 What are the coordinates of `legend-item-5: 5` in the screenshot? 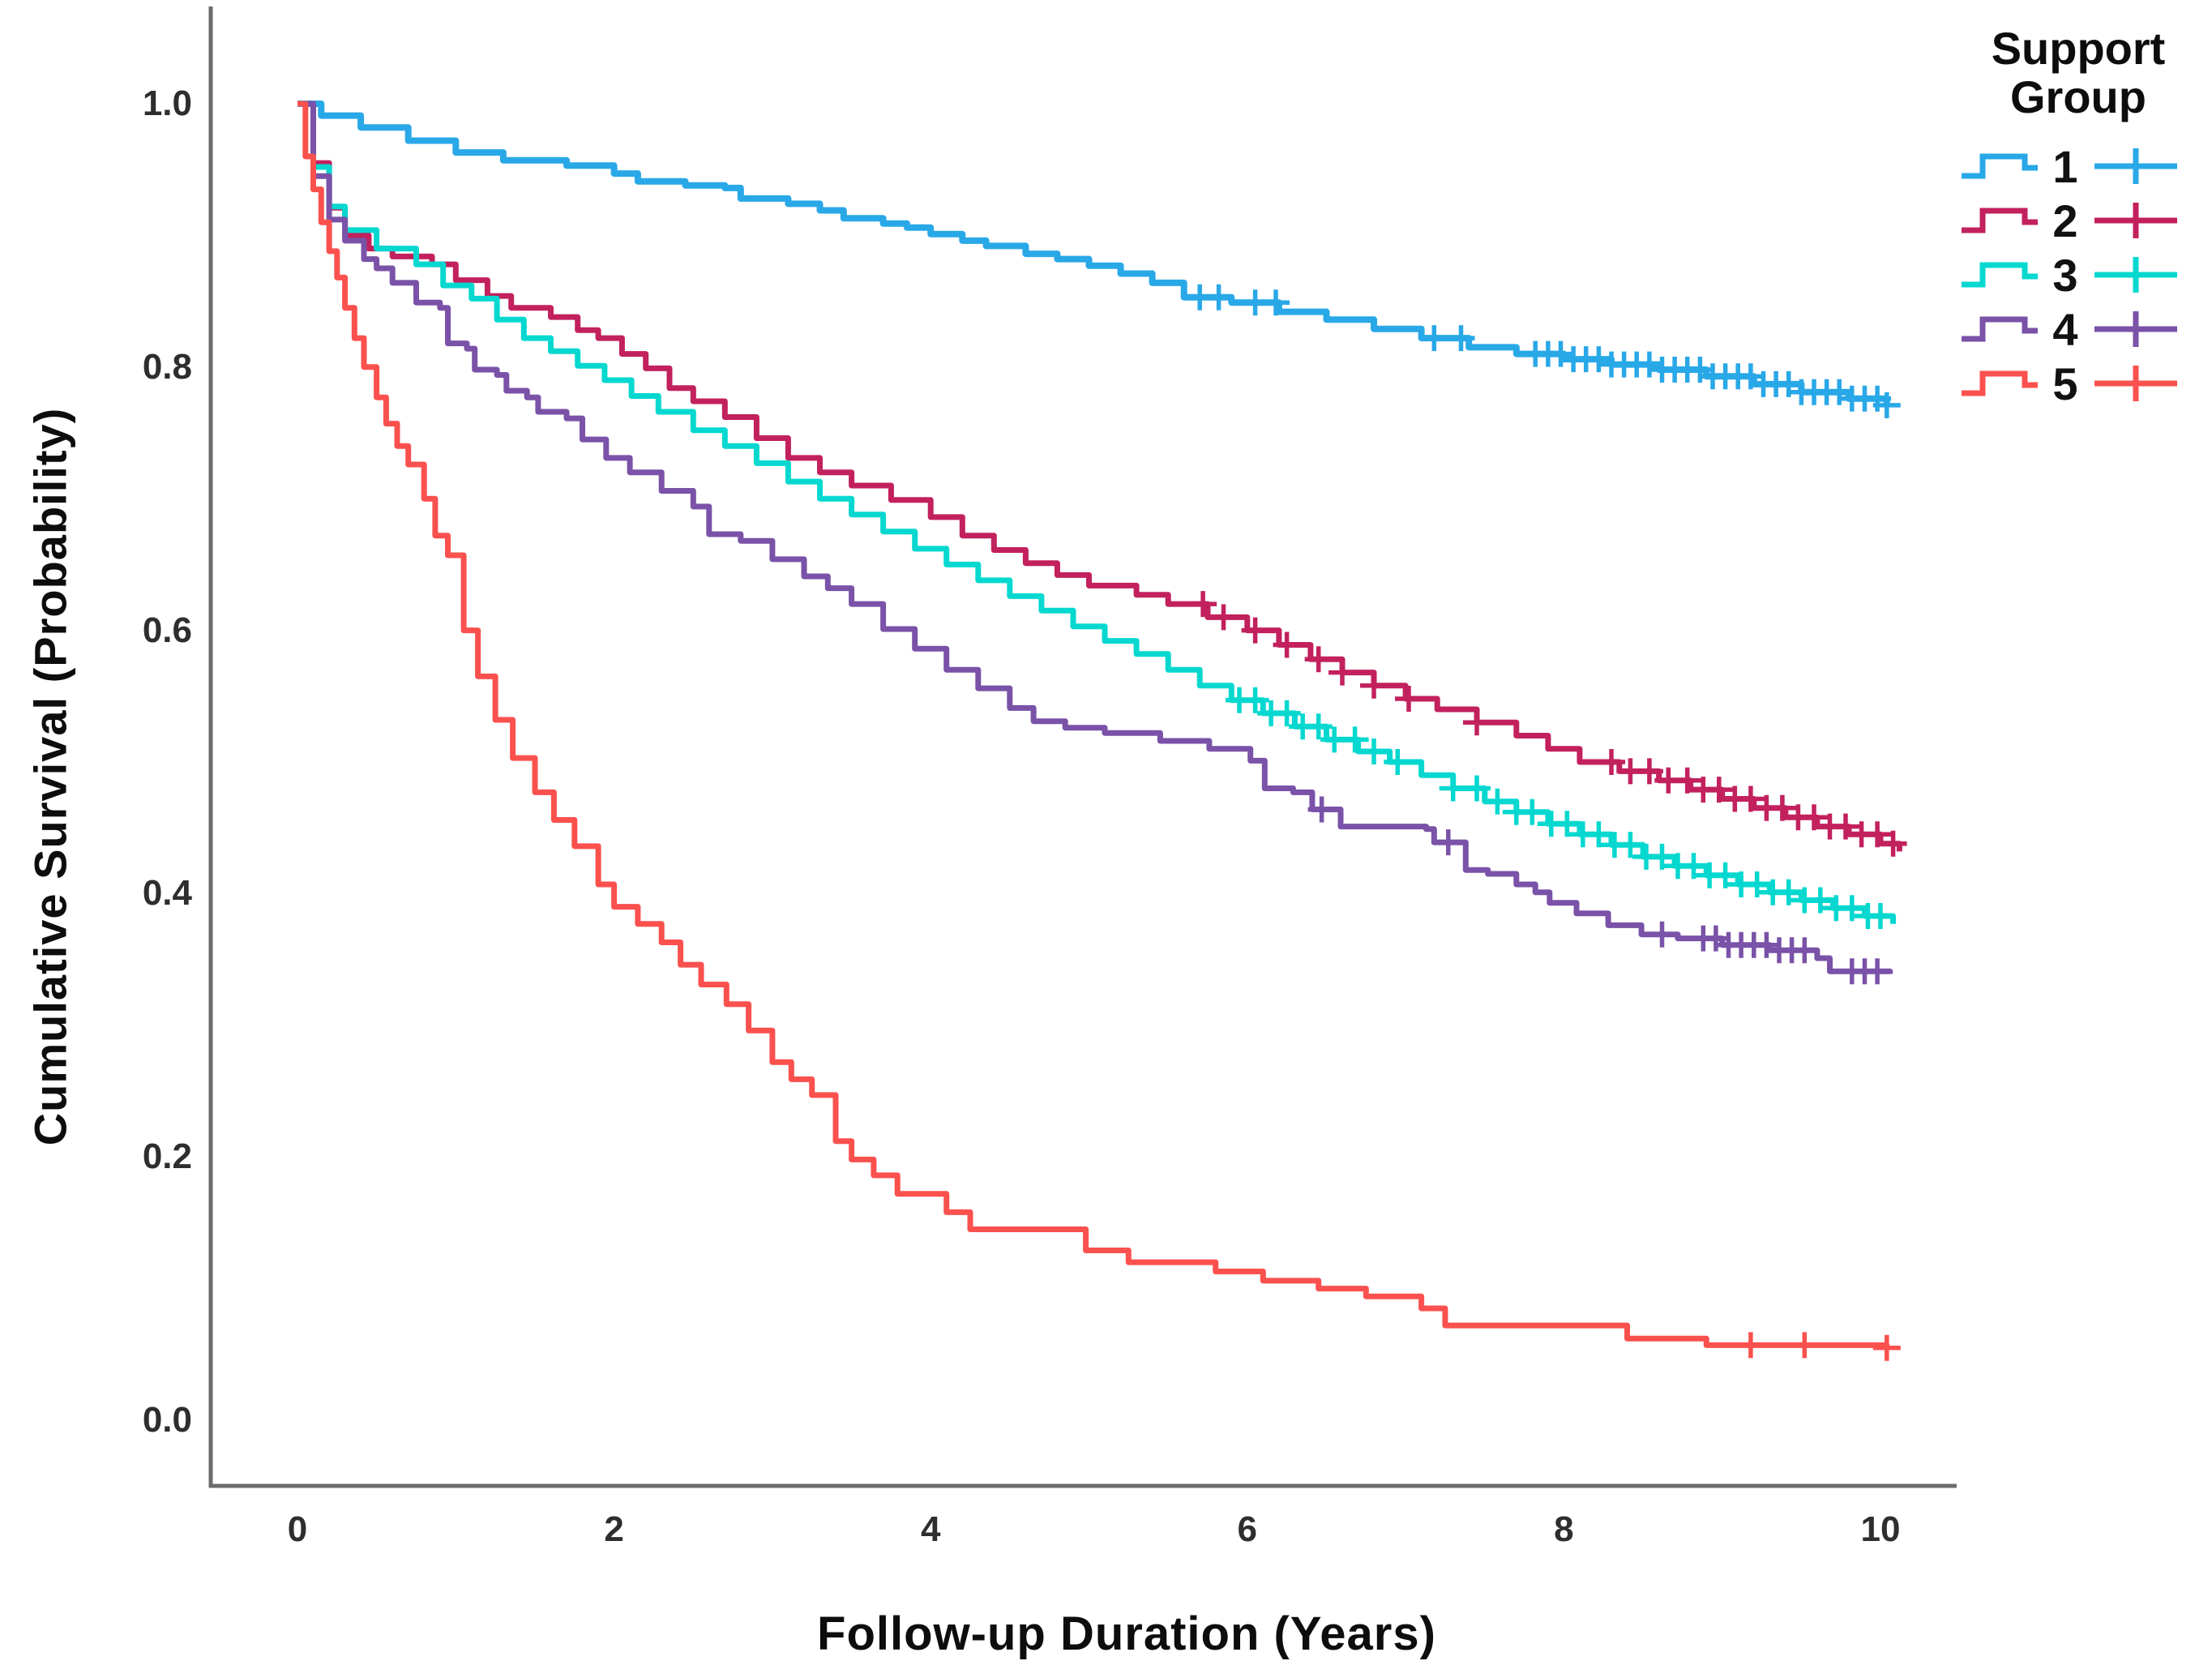 It's located at (2078, 384).